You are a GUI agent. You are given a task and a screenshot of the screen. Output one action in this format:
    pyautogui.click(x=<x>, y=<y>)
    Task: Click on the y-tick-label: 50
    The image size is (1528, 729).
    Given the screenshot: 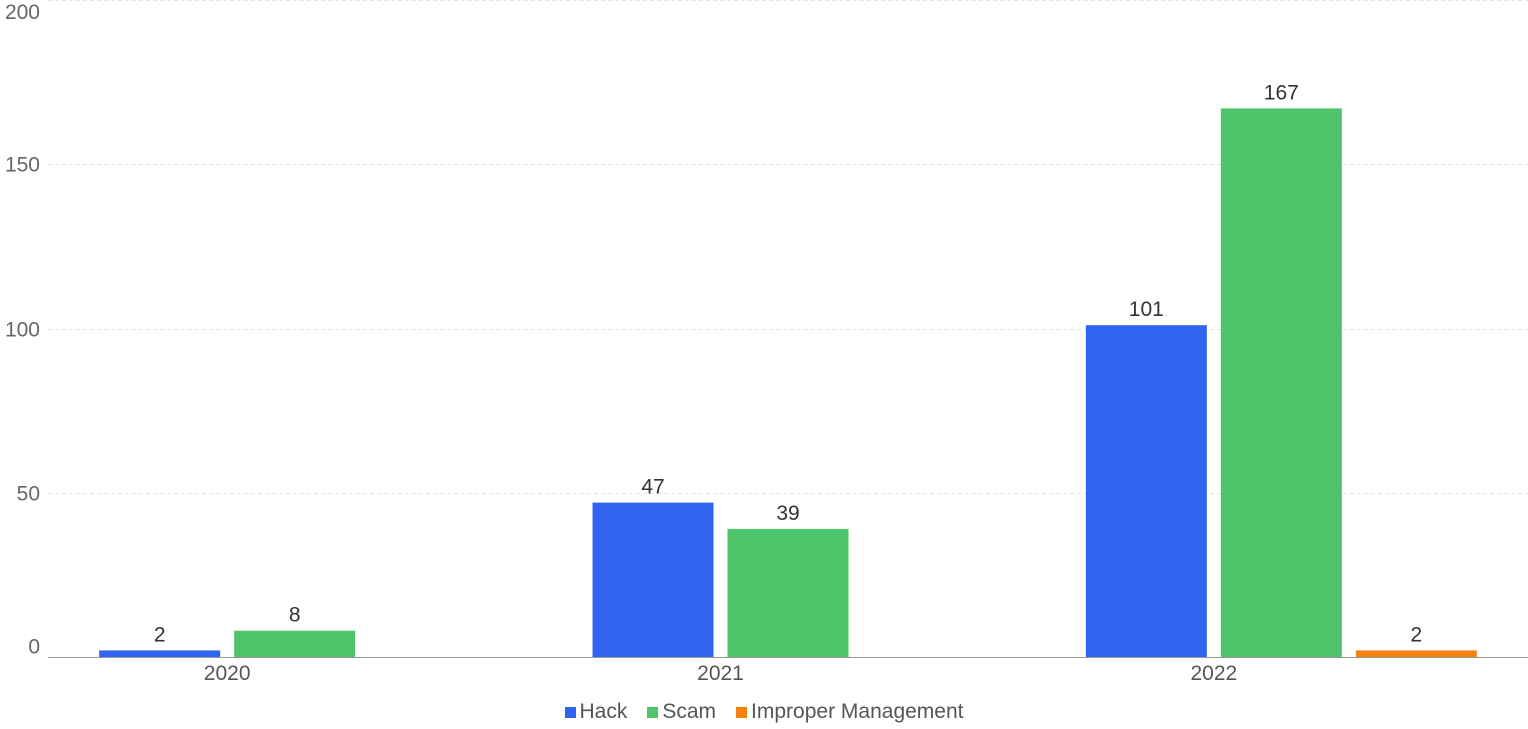 What is the action you would take?
    pyautogui.click(x=28, y=494)
    